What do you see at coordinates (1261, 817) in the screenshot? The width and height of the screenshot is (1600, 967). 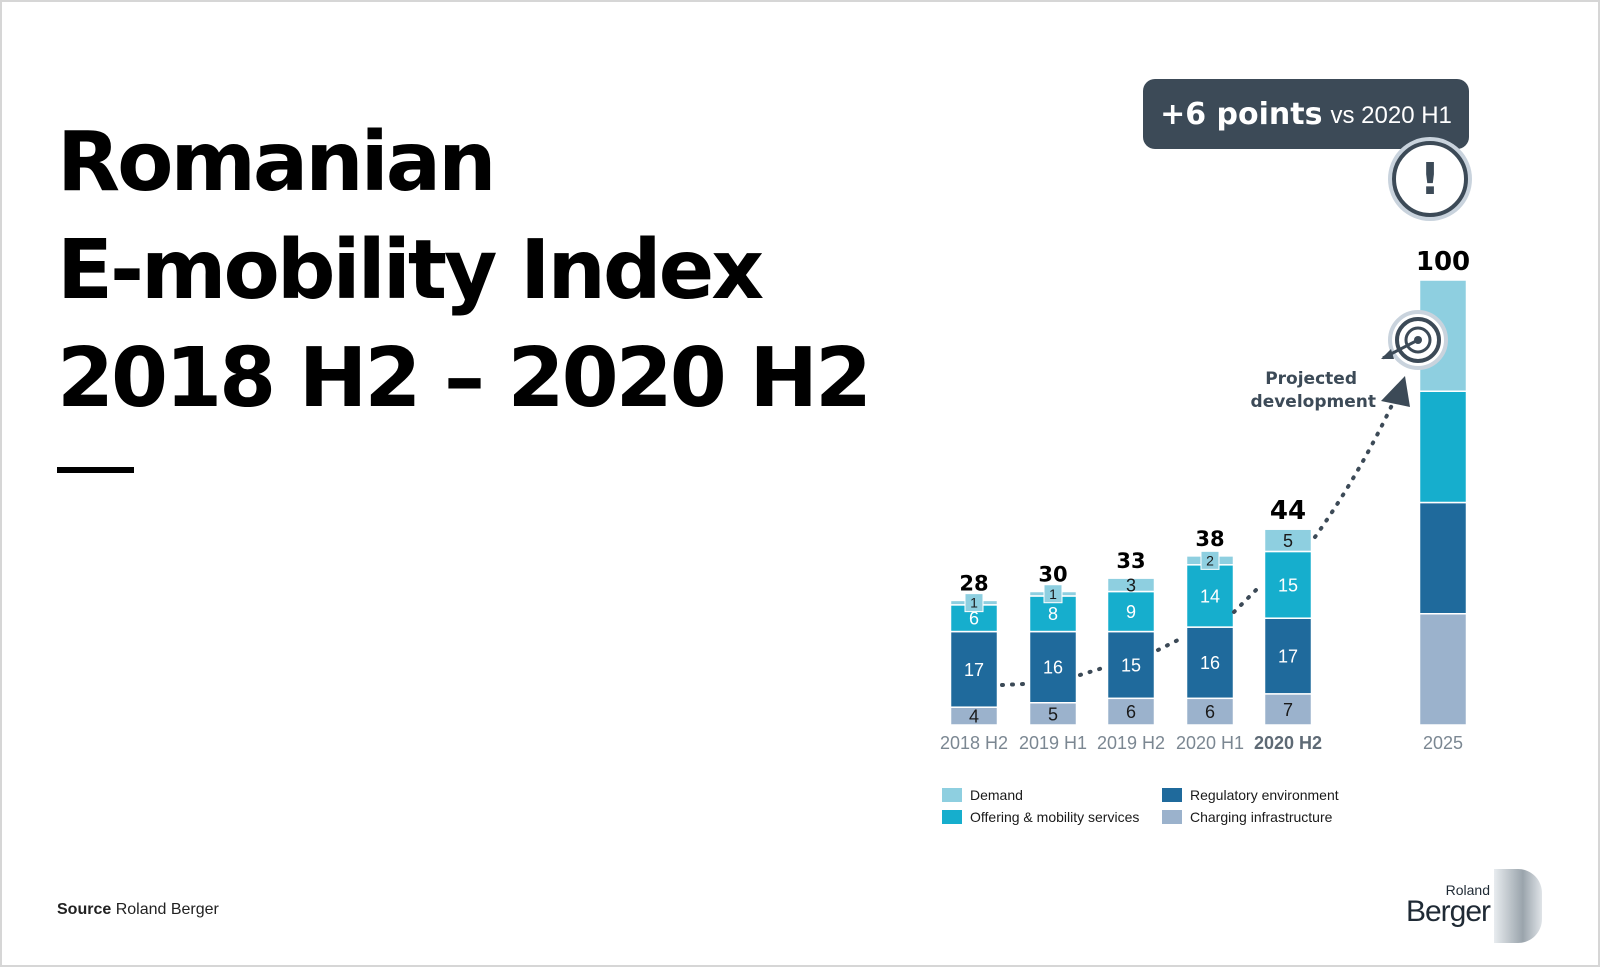 I see `legend-label: Charging infrastructure` at bounding box center [1261, 817].